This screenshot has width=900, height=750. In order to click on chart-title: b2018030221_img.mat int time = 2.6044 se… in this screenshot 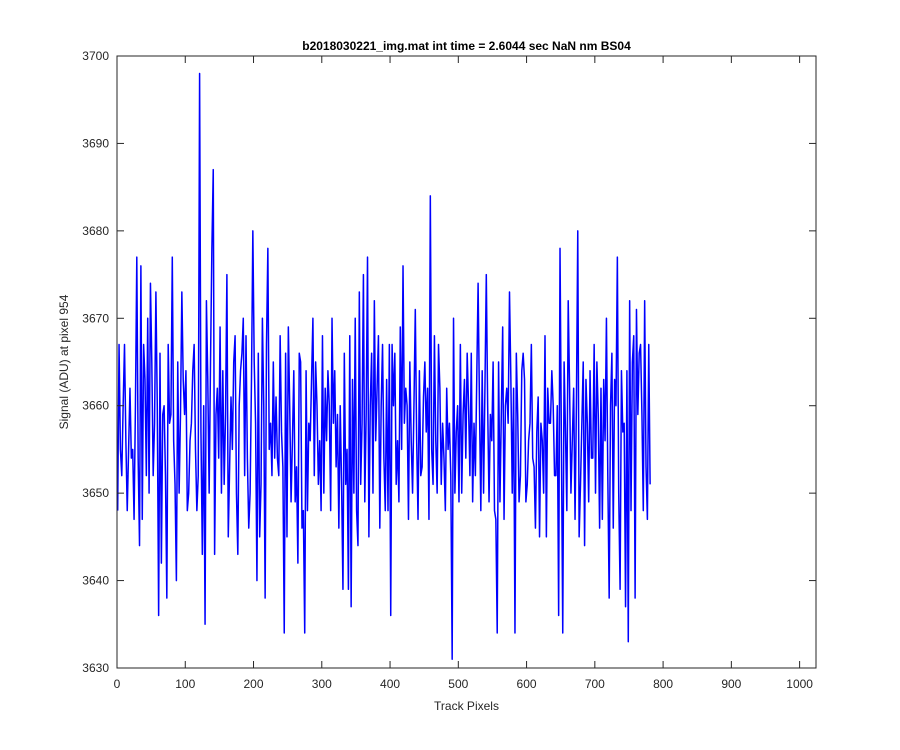, I will do `click(466, 46)`.